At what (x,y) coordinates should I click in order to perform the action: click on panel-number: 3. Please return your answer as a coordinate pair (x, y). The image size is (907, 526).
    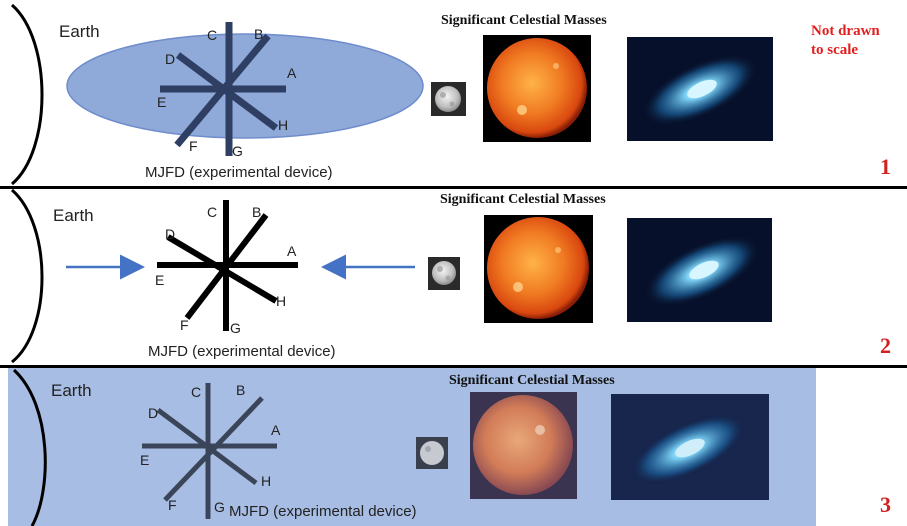
    Looking at the image, I should click on (885, 504).